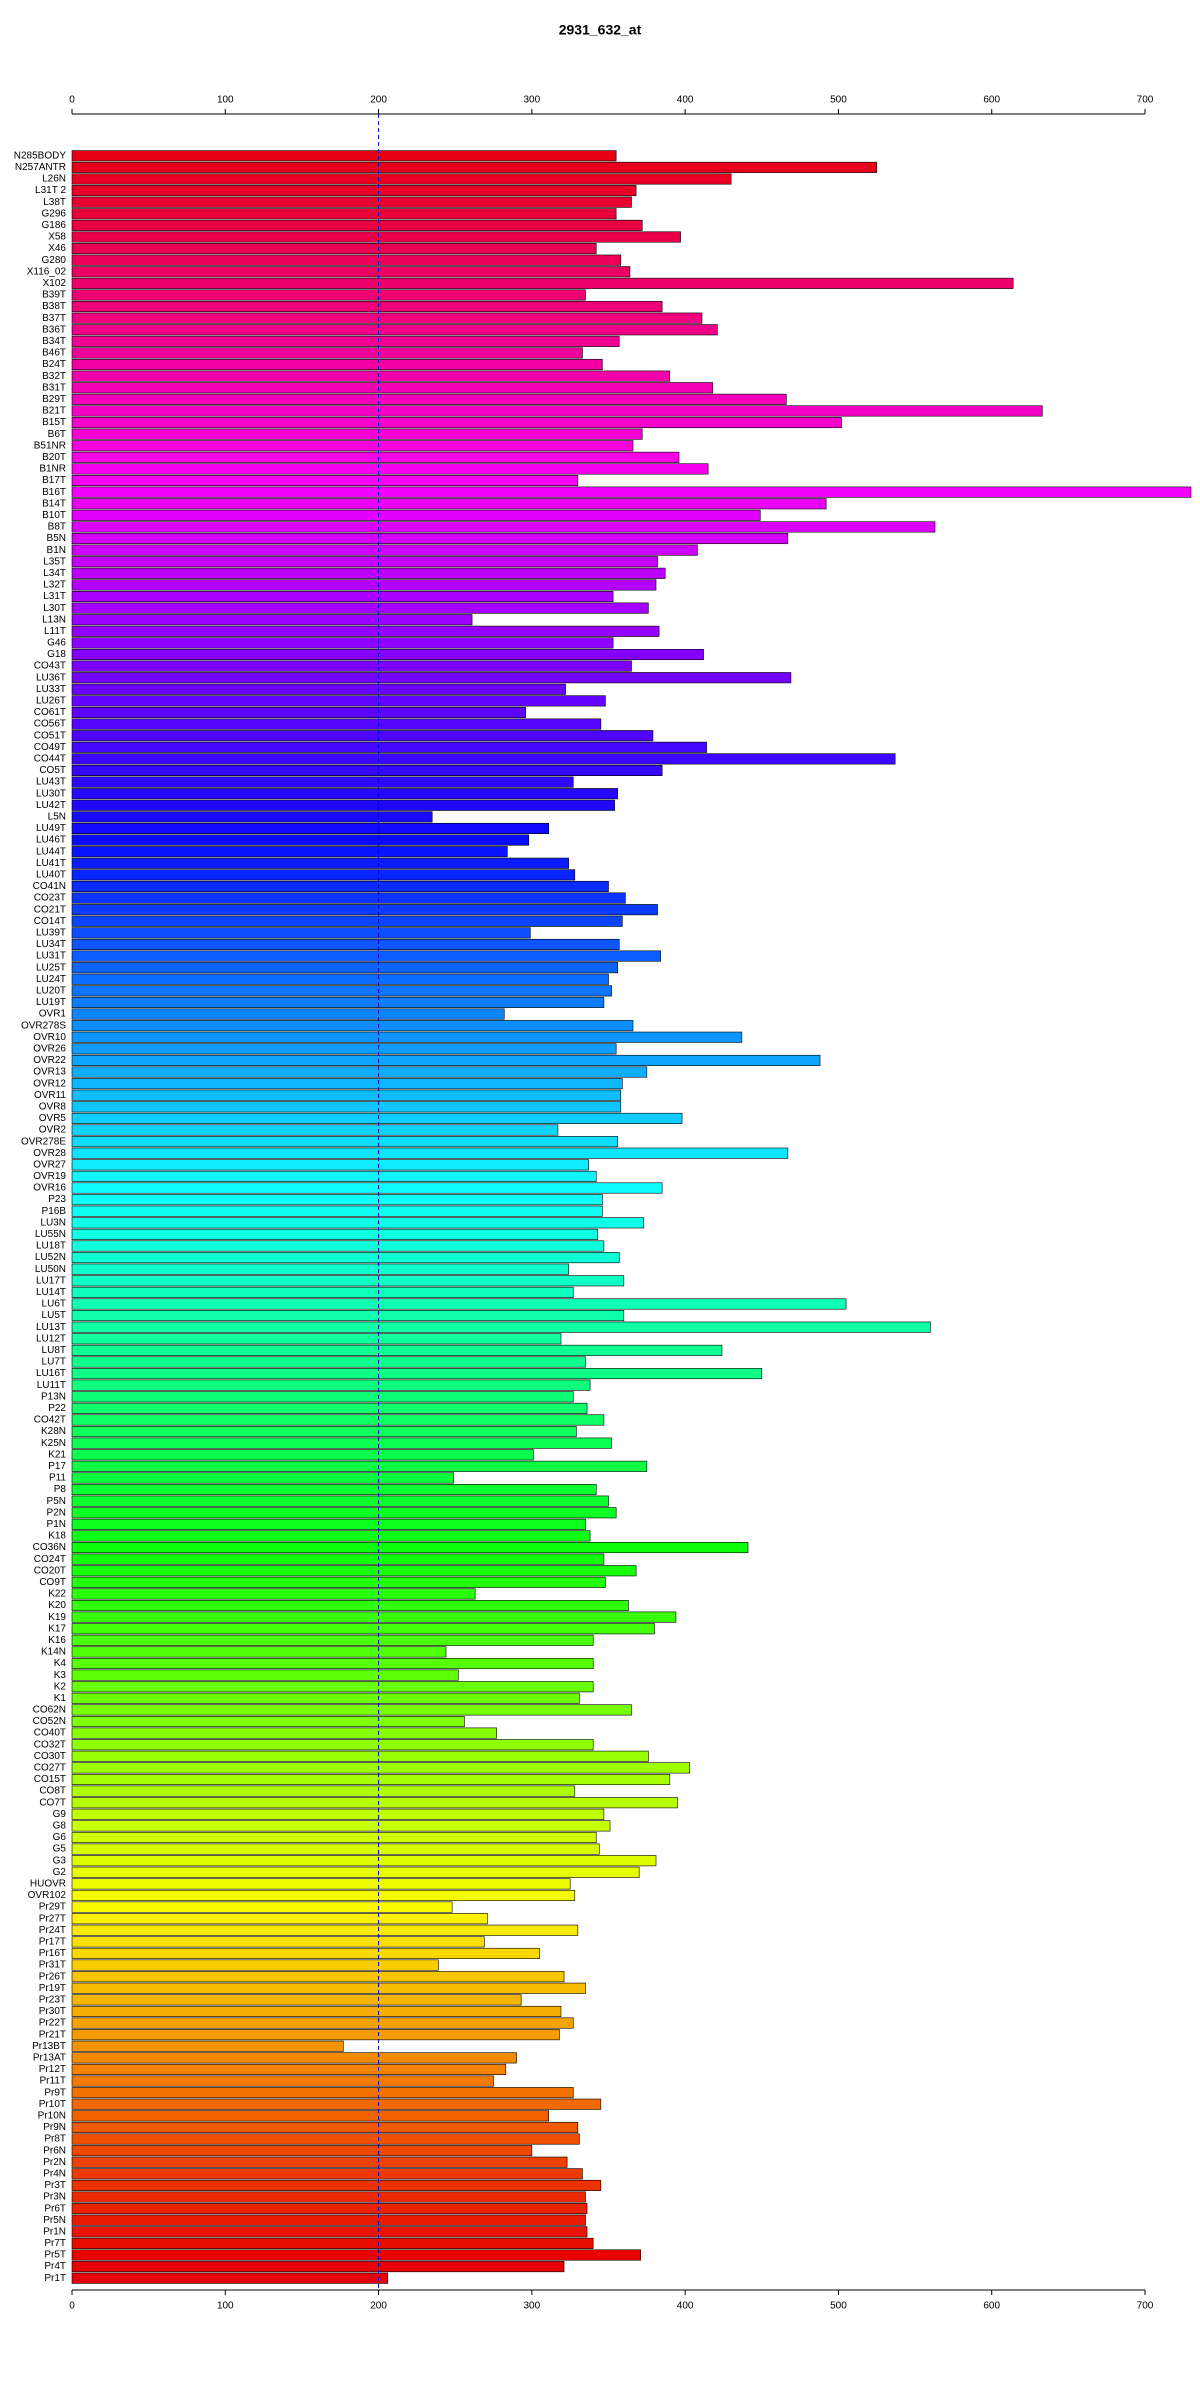  What do you see at coordinates (50, 1744) in the screenshot?
I see `y-tick-label: CO32T` at bounding box center [50, 1744].